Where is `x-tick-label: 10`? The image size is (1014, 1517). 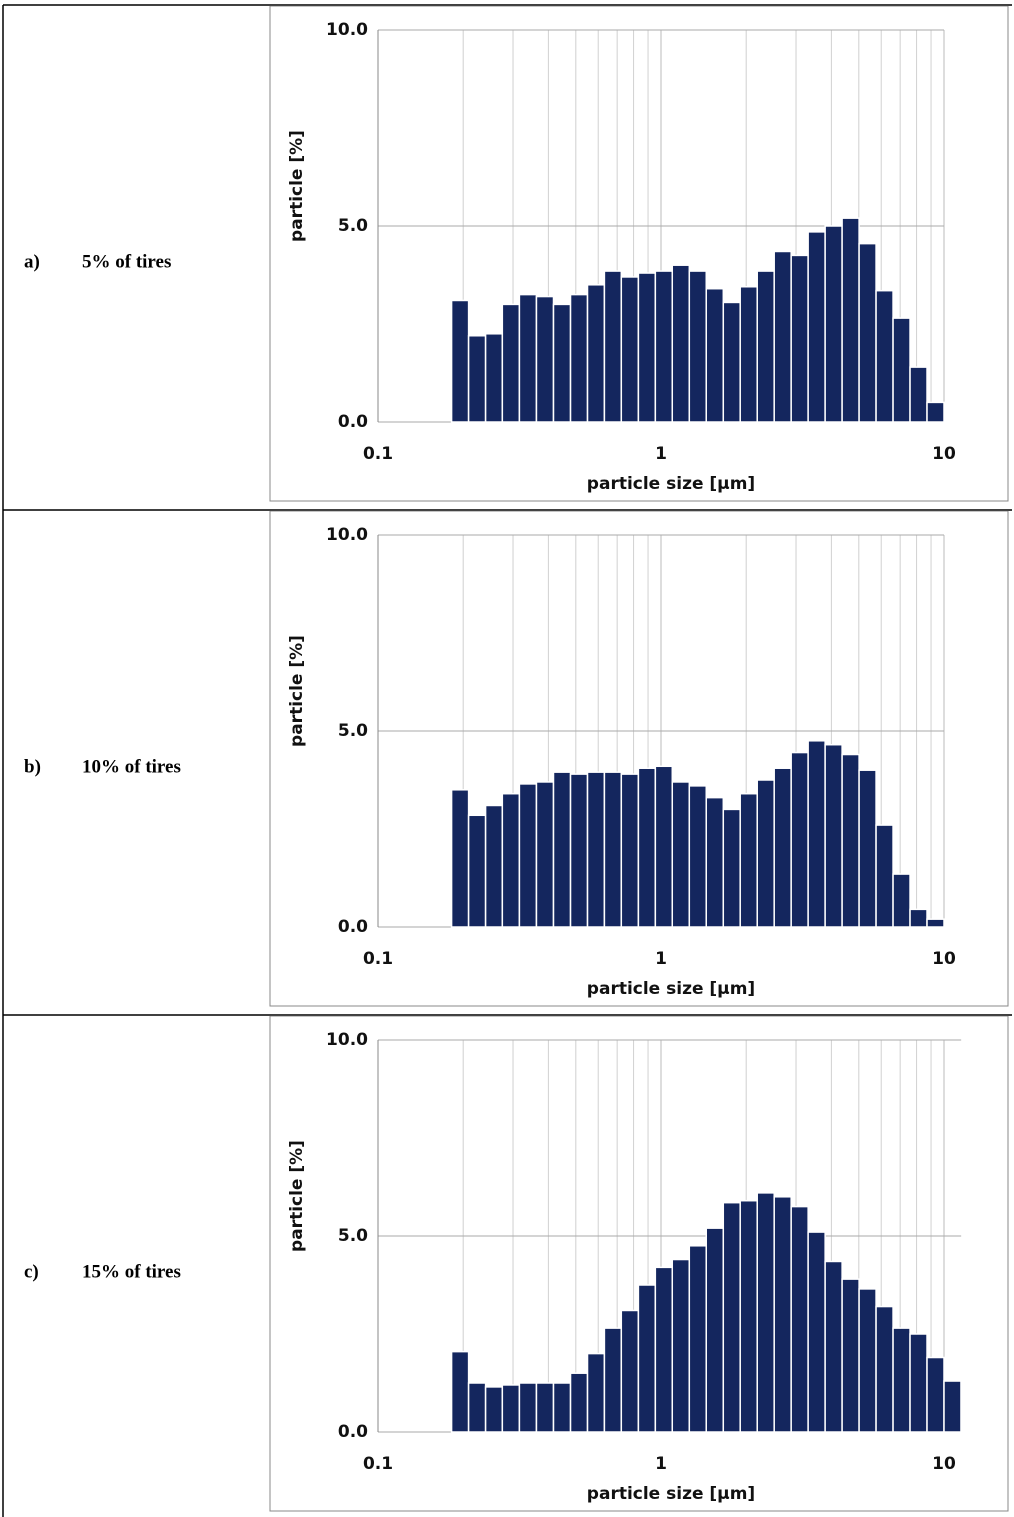 x-tick-label: 10 is located at coordinates (944, 454).